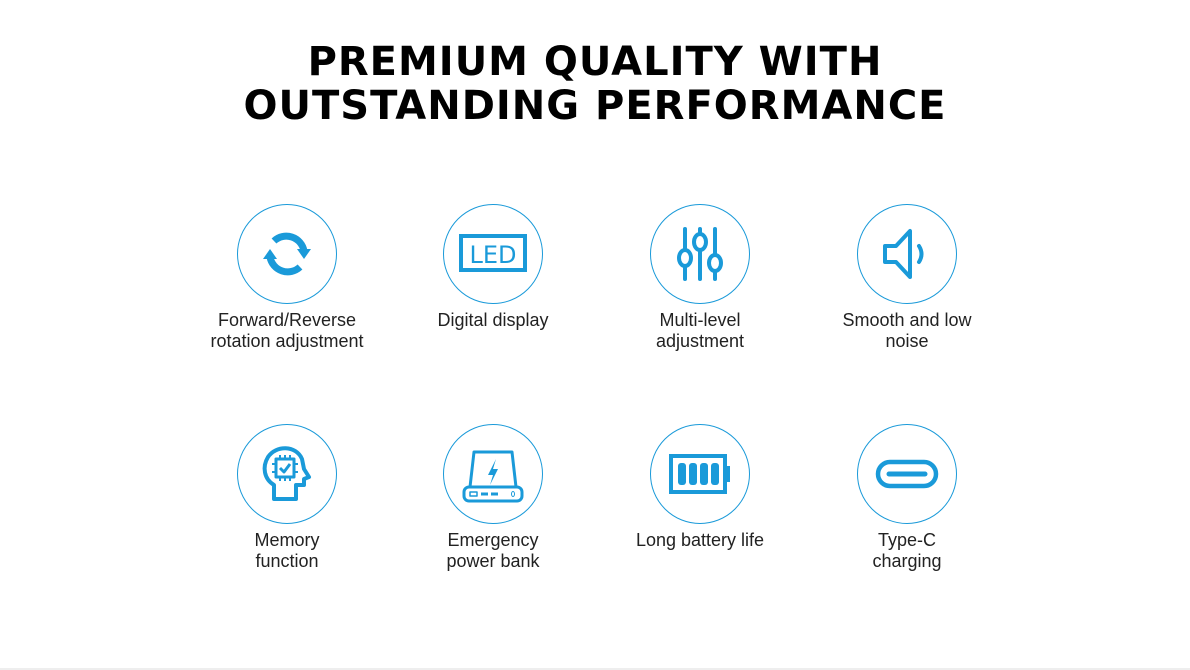 The height and width of the screenshot is (670, 1190). What do you see at coordinates (595, 106) in the screenshot?
I see `title-line-2: OUTSTANDING PERFORMANCE` at bounding box center [595, 106].